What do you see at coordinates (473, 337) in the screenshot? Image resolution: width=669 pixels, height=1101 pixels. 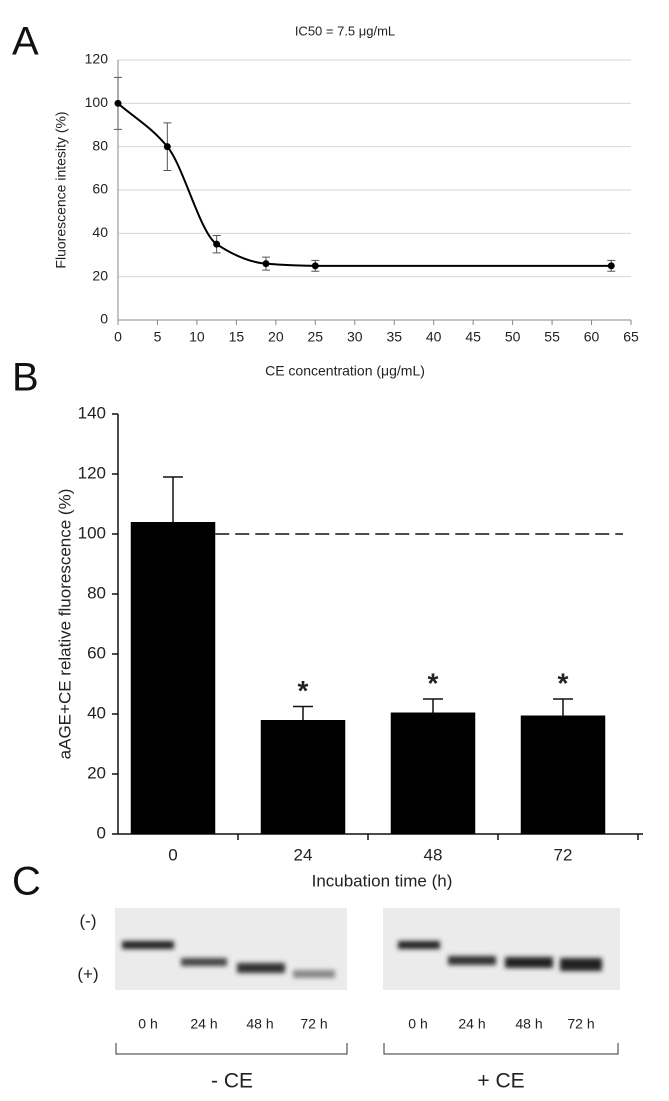 I see `x-tick-label: 45` at bounding box center [473, 337].